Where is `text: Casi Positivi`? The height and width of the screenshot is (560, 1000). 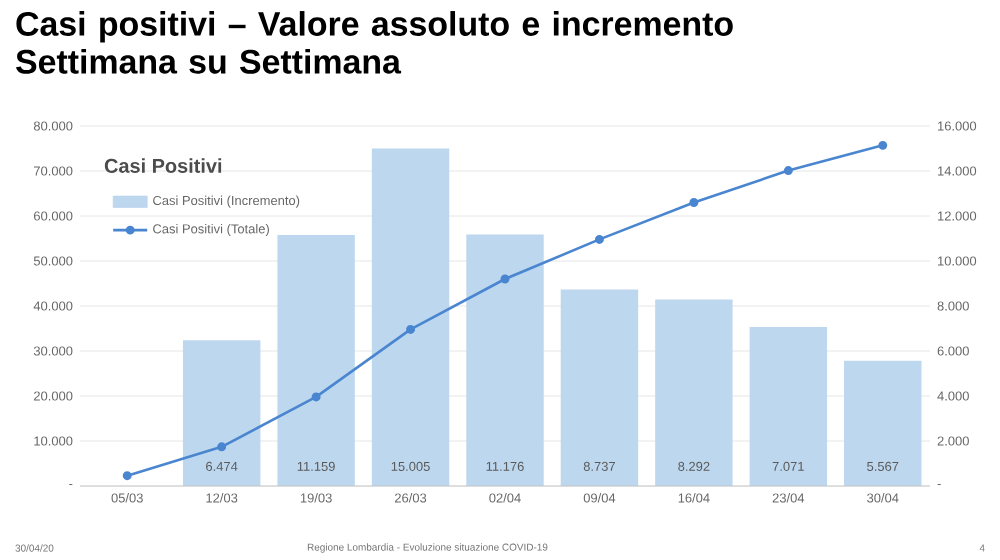
text: Casi Positivi is located at coordinates (163, 165).